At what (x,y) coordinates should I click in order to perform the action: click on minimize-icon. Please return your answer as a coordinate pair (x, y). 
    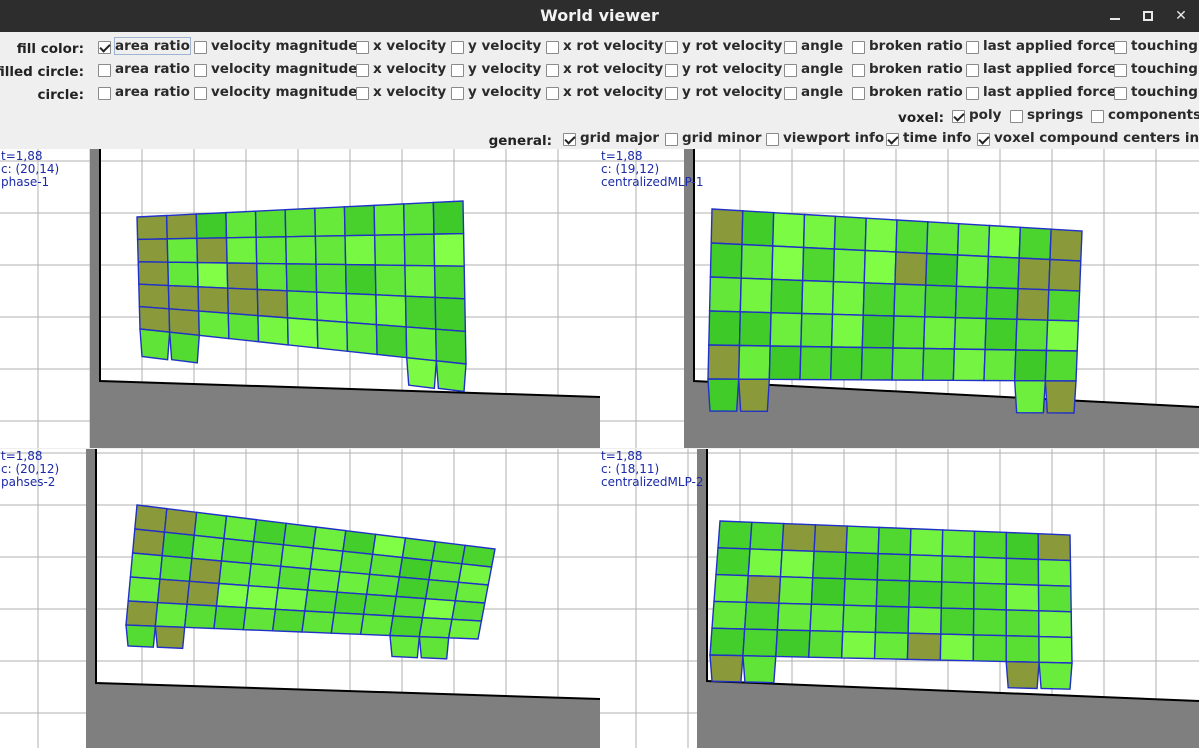
    Looking at the image, I should click on (1115, 16).